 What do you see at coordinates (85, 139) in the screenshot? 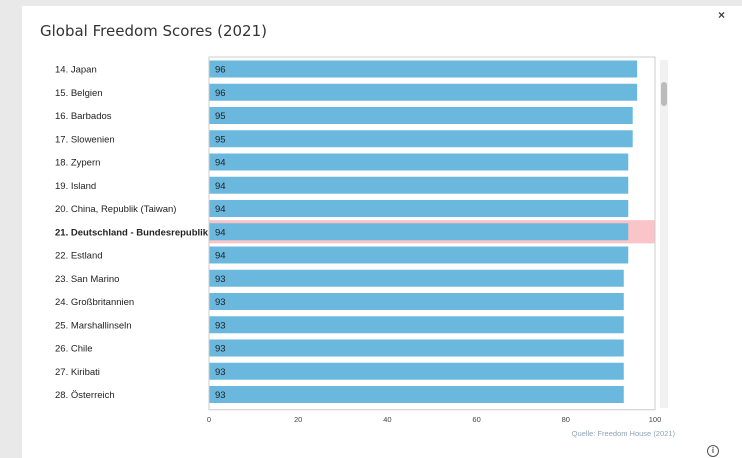
I see `category-label: 17. Slowenien` at bounding box center [85, 139].